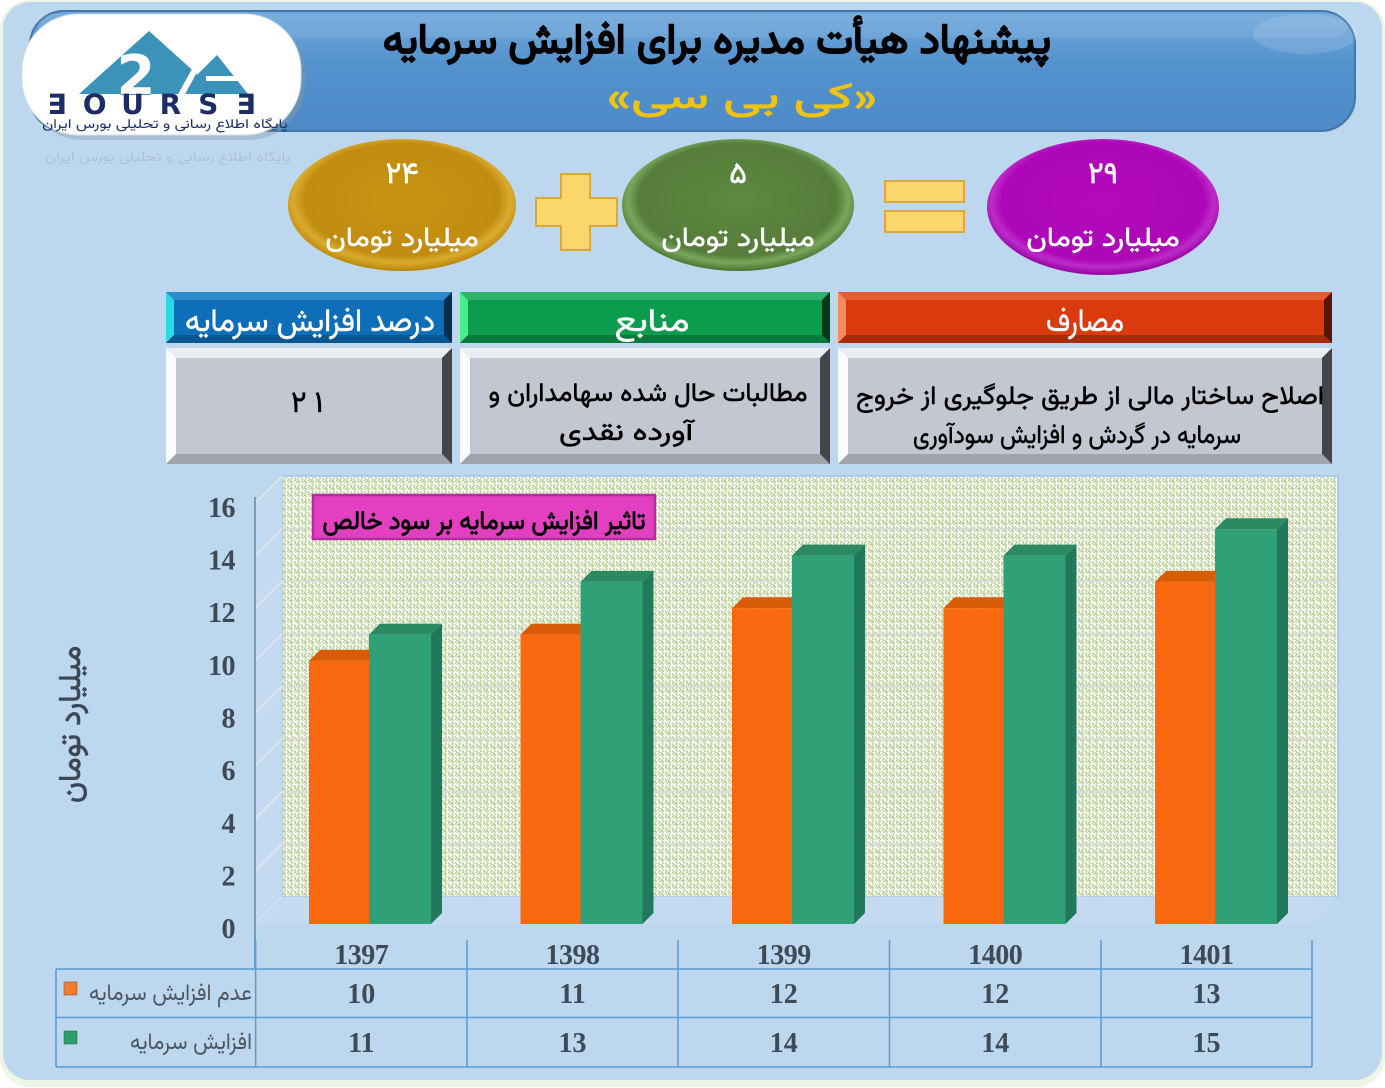  I want to click on svg-text: 8, so click(229, 719).